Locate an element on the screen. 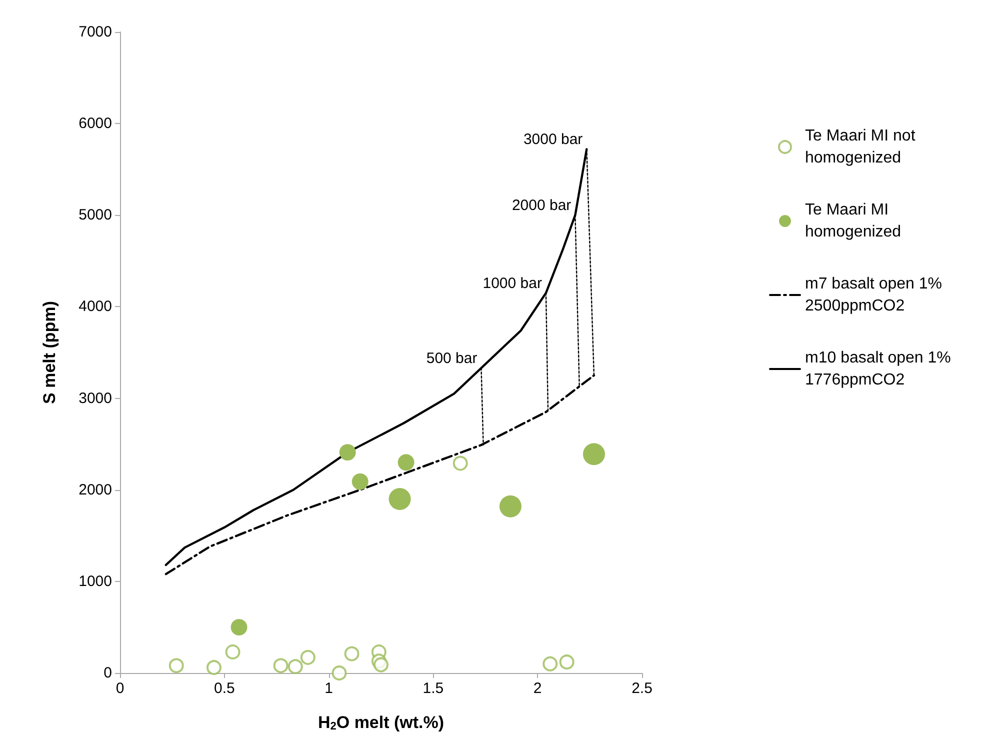  legend-label: m10 basalt open 1% 1776ppmCO2 is located at coordinates (880, 369).